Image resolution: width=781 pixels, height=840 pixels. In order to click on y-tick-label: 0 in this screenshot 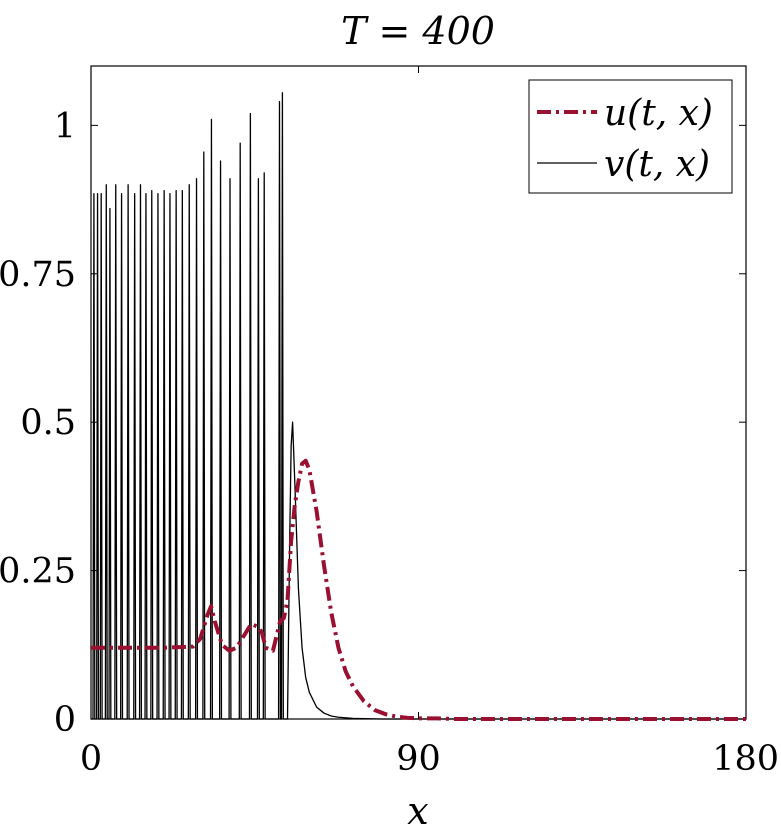, I will do `click(65, 720)`.